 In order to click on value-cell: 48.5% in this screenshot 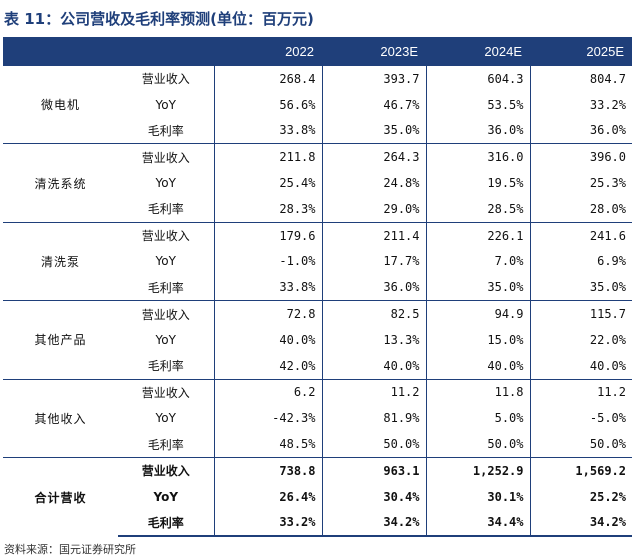, I will do `click(268, 444)`.